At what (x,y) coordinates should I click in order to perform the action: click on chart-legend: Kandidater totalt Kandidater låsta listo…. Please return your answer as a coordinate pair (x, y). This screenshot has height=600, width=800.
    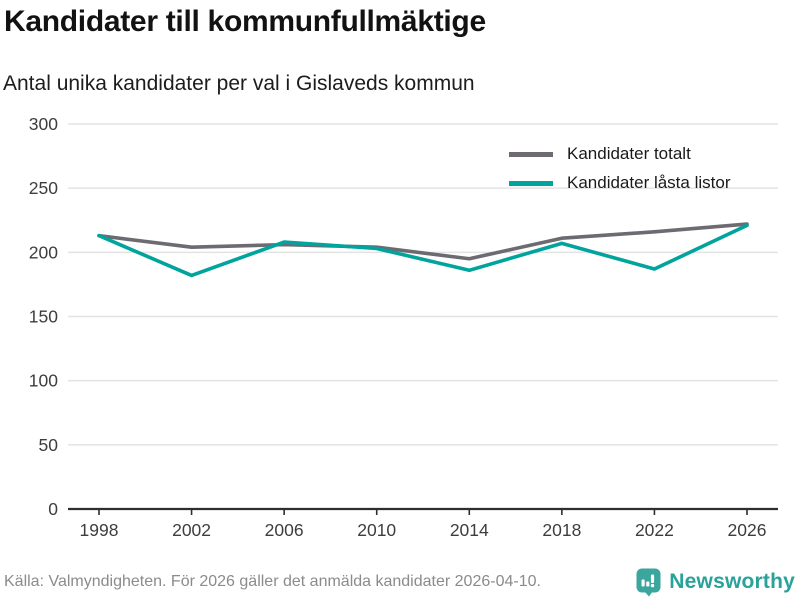
    Looking at the image, I should click on (619, 168).